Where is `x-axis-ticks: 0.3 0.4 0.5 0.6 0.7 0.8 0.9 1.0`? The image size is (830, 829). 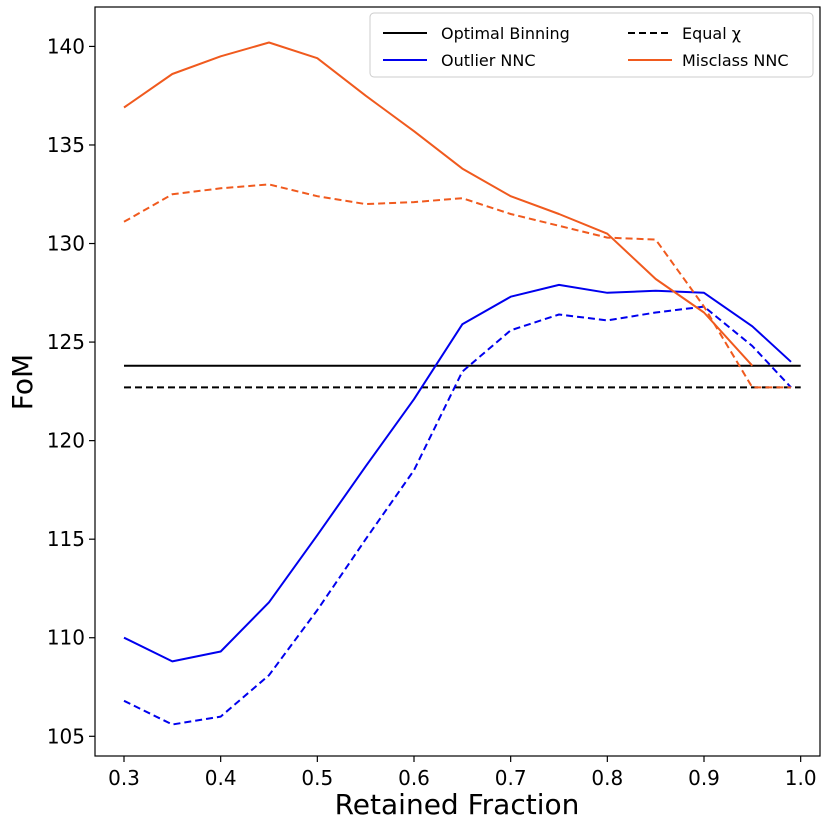
x-axis-ticks: 0.3 0.4 0.5 0.6 0.7 0.8 0.9 1.0 is located at coordinates (462, 773).